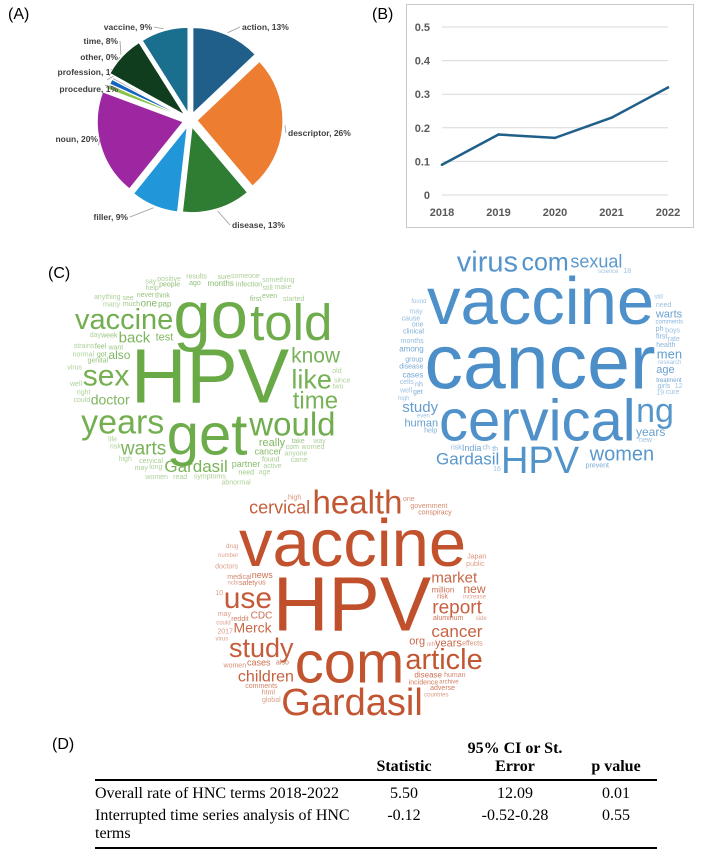 The height and width of the screenshot is (861, 702). I want to click on cloud-word-people: people, so click(169, 285).